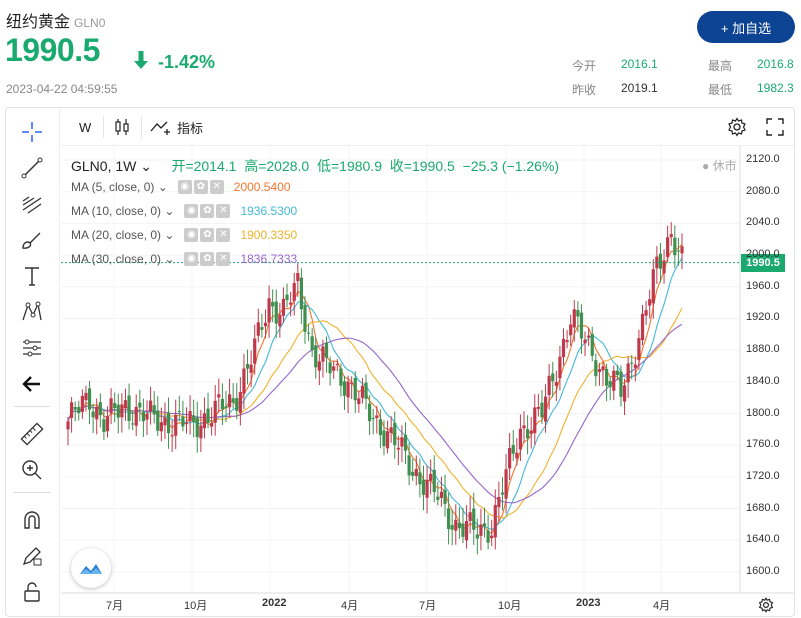 This screenshot has height=618, width=801. Describe the element at coordinates (639, 64) in the screenshot. I see `stat-open-value: 2016.1` at that location.